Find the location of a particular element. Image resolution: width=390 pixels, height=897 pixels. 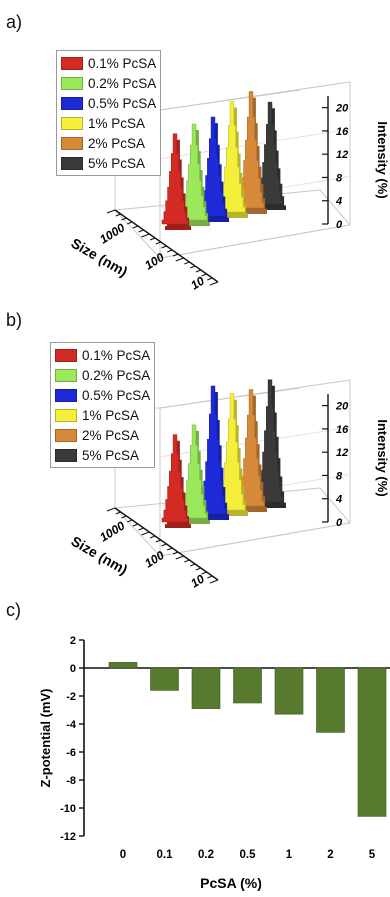

legend-item: 2% PcSA is located at coordinates (108, 143).